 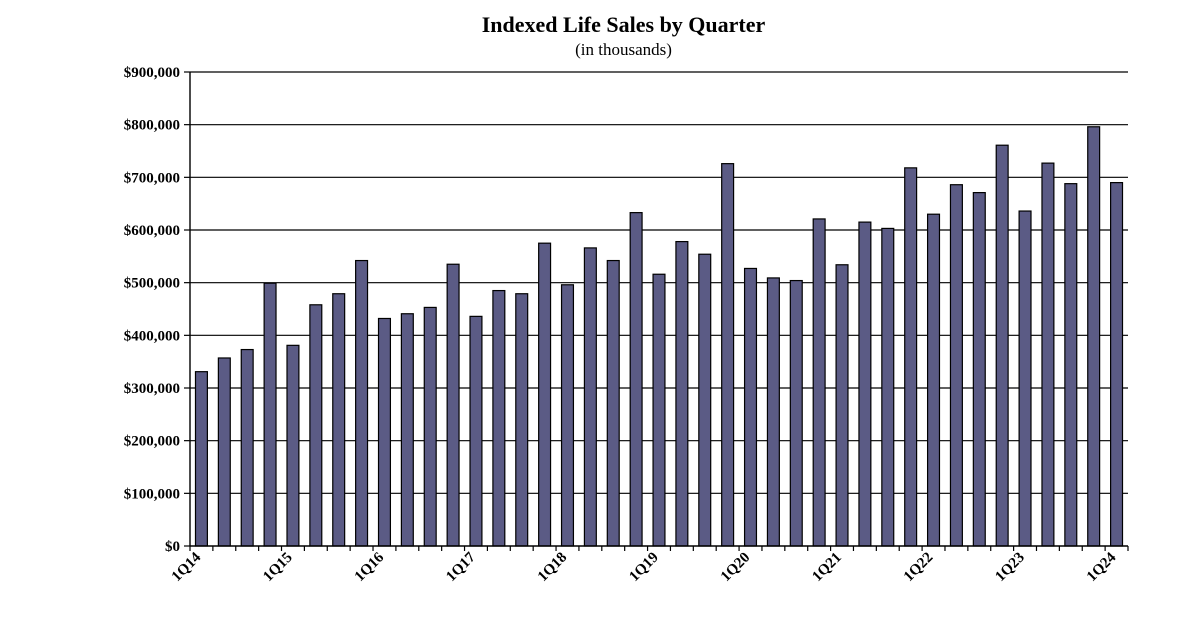 I want to click on chart-title: Indexed Life Sales by Quarter, so click(x=623, y=24).